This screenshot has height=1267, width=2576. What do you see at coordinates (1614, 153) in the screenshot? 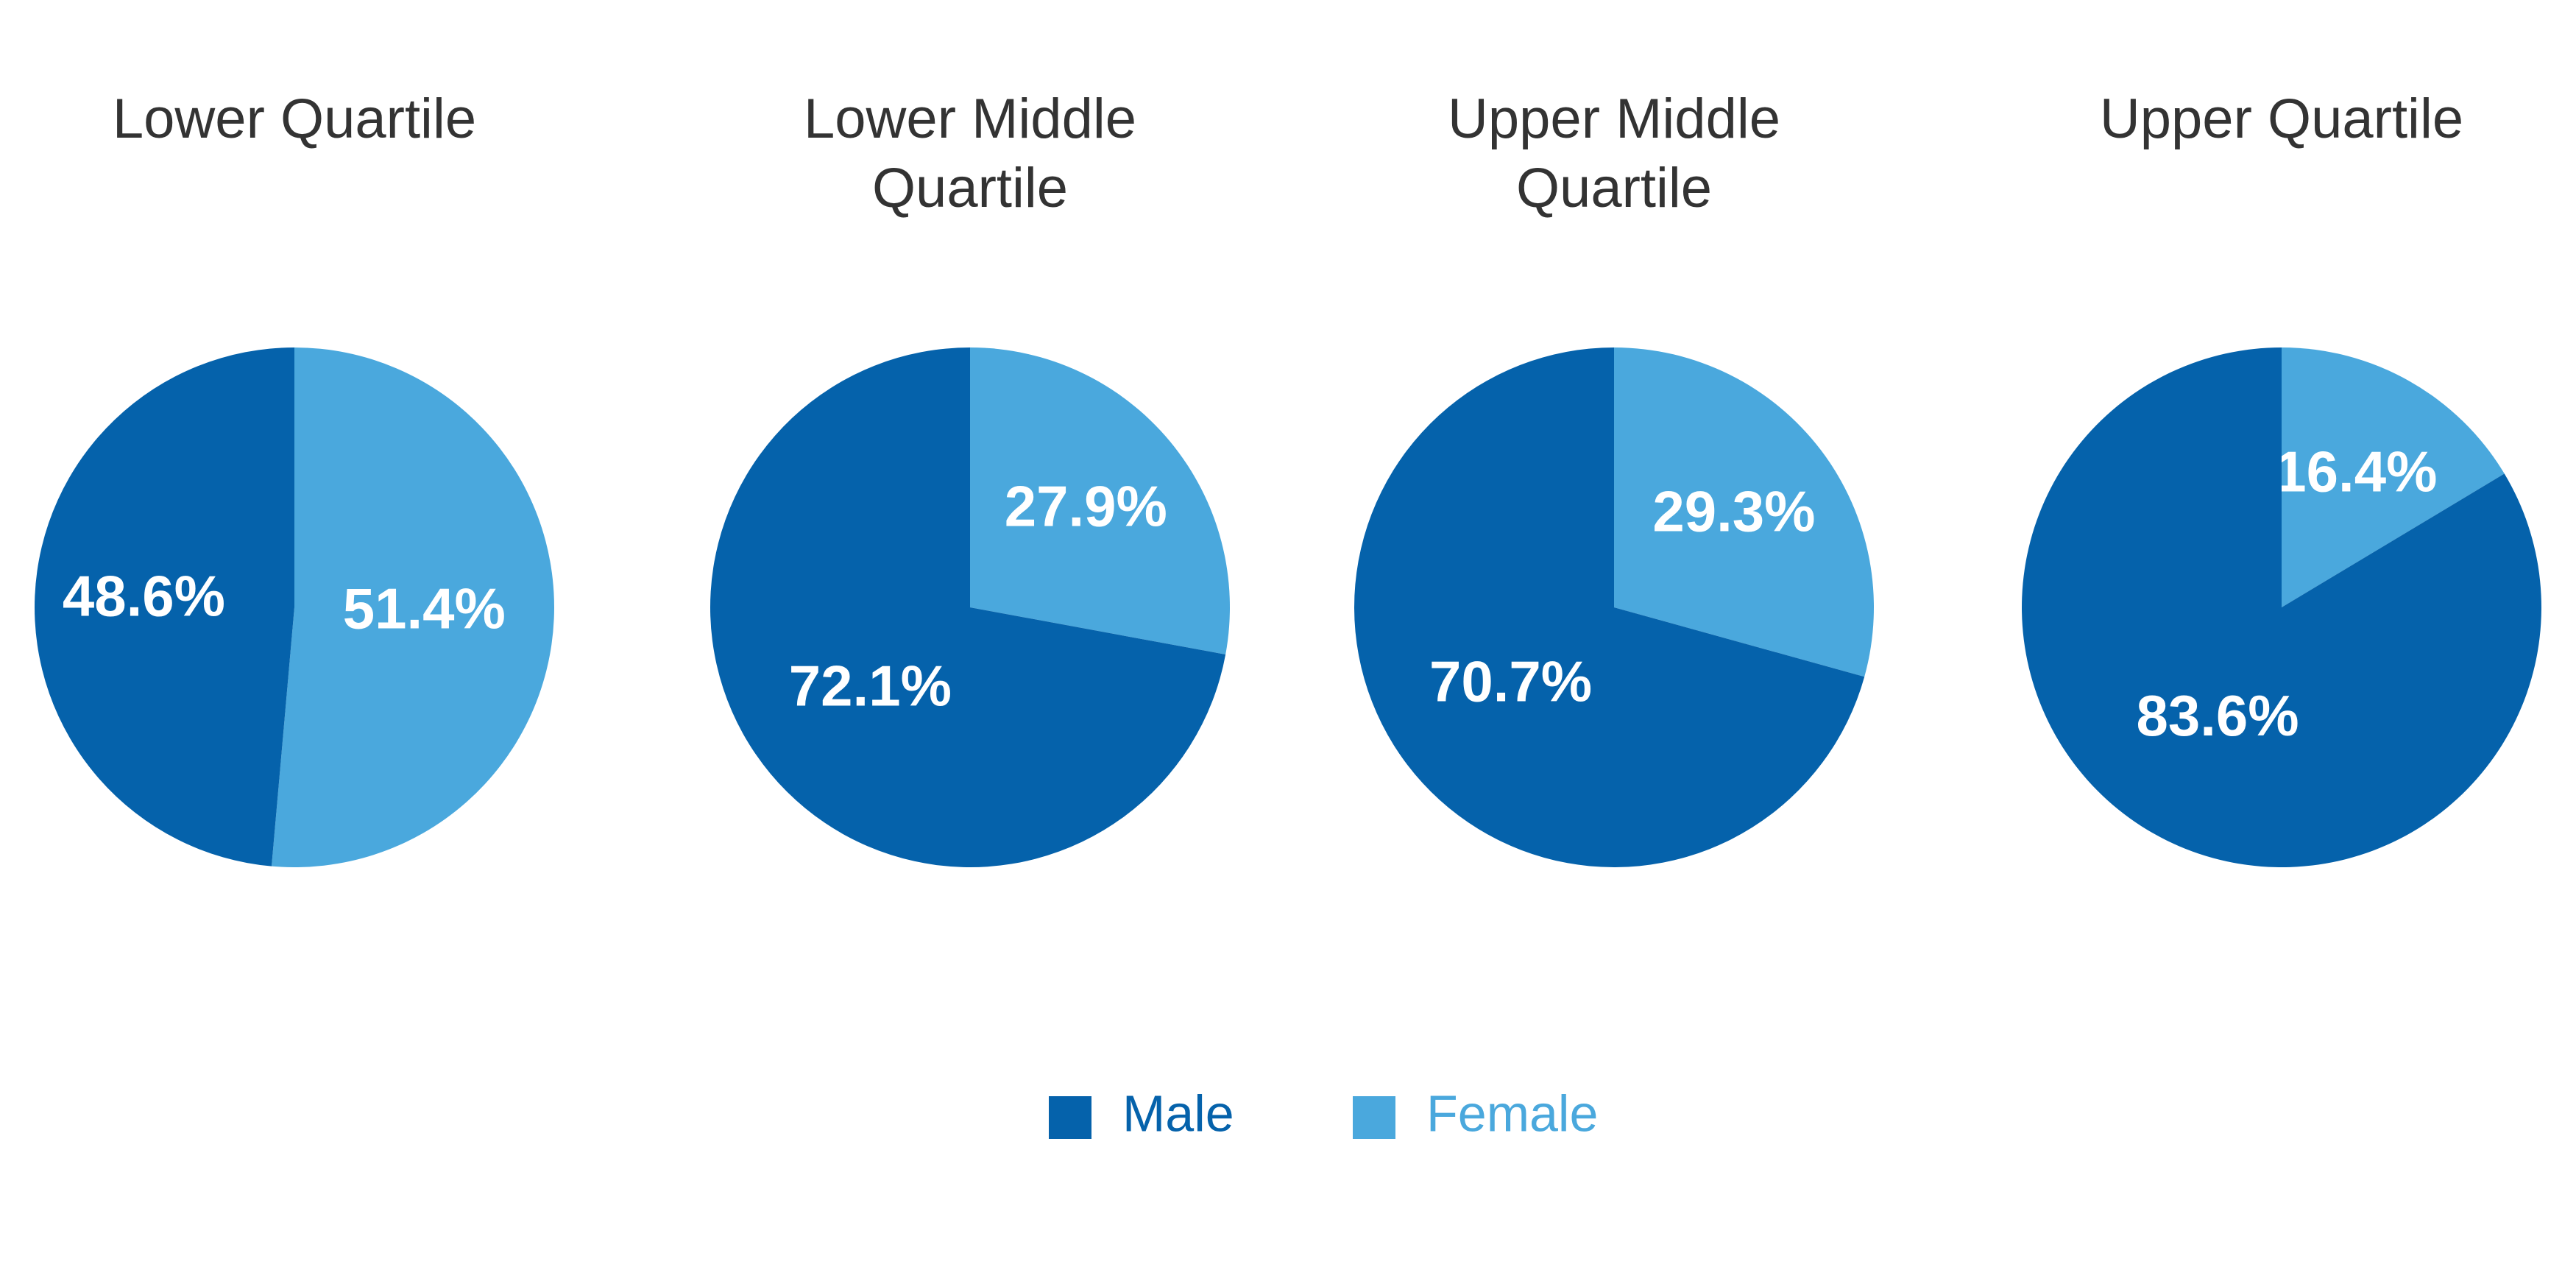
I see `pie-title: Upper Middle Quartile` at bounding box center [1614, 153].